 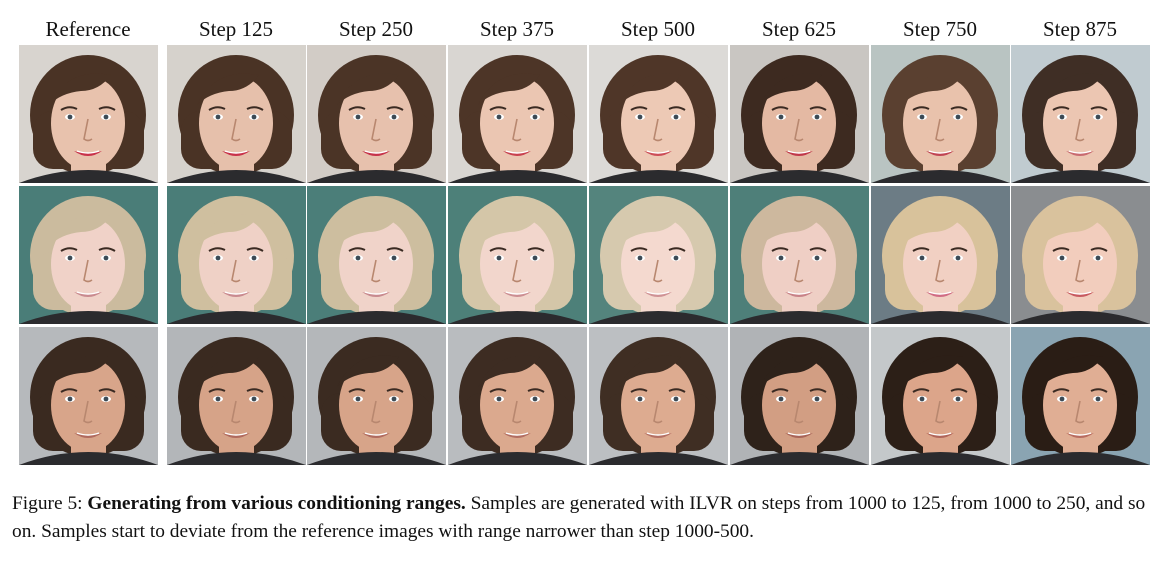 What do you see at coordinates (47, 503) in the screenshot?
I see `caption-label: Figure 5:` at bounding box center [47, 503].